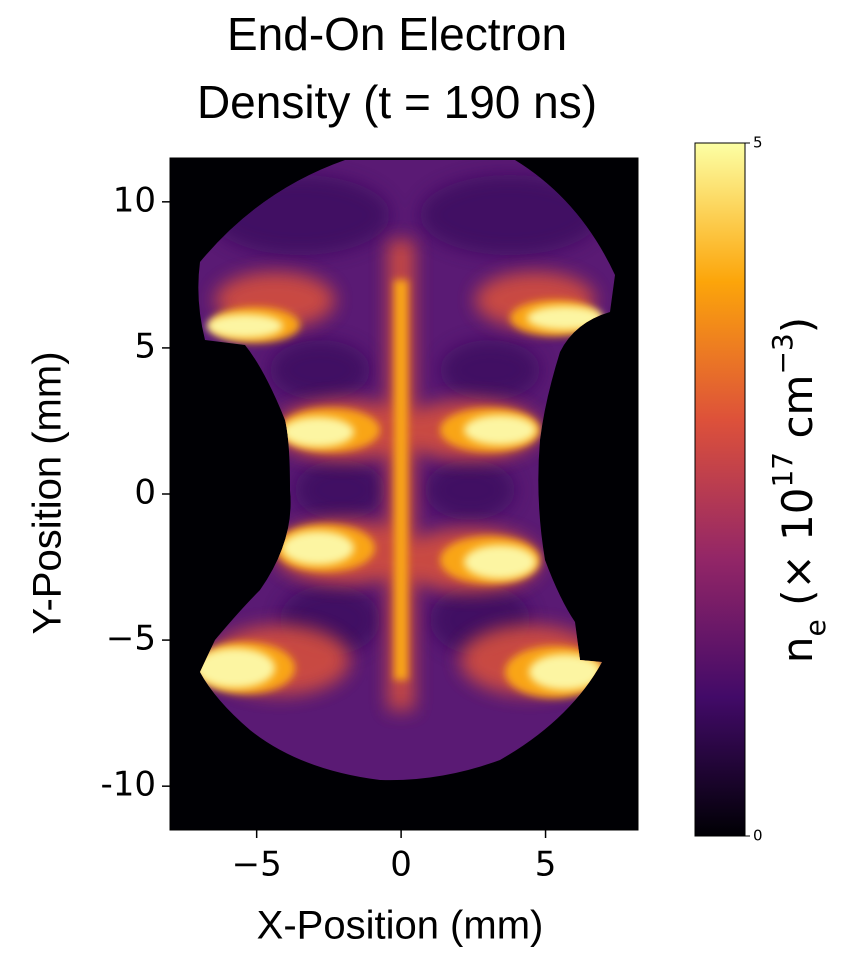  Describe the element at coordinates (758, 836) in the screenshot. I see `colorbar-tick-label: 0` at that location.